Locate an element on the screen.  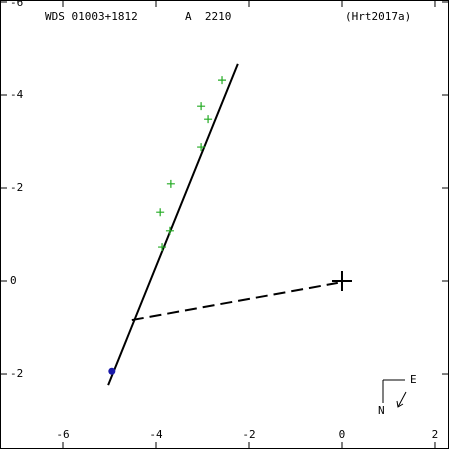
x-tick-label: -2 is located at coordinates (248, 434).